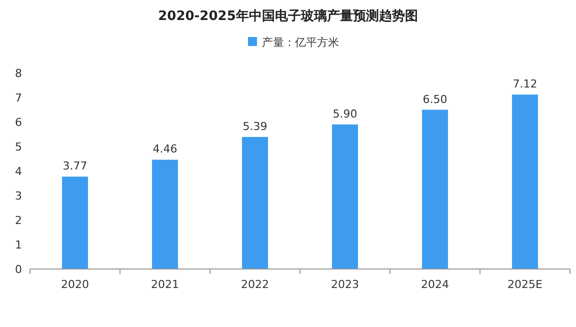 The image size is (576, 327). Describe the element at coordinates (18, 73) in the screenshot. I see `y-tick-label: 8` at that location.